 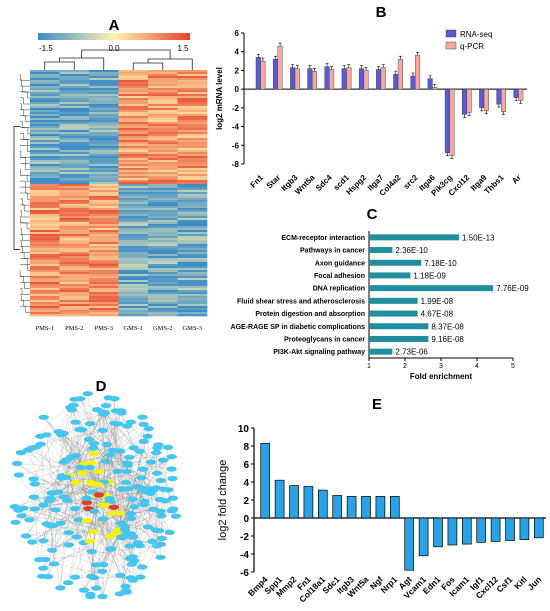 What do you see at coordinates (486, 99) in the screenshot?
I see `b-bar-qpcr` at bounding box center [486, 99].